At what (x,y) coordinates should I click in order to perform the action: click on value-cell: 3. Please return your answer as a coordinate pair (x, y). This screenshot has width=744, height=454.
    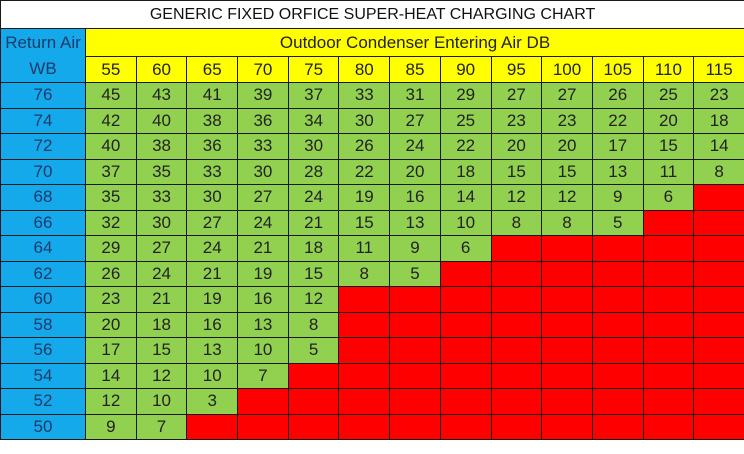
    Looking at the image, I should click on (212, 401).